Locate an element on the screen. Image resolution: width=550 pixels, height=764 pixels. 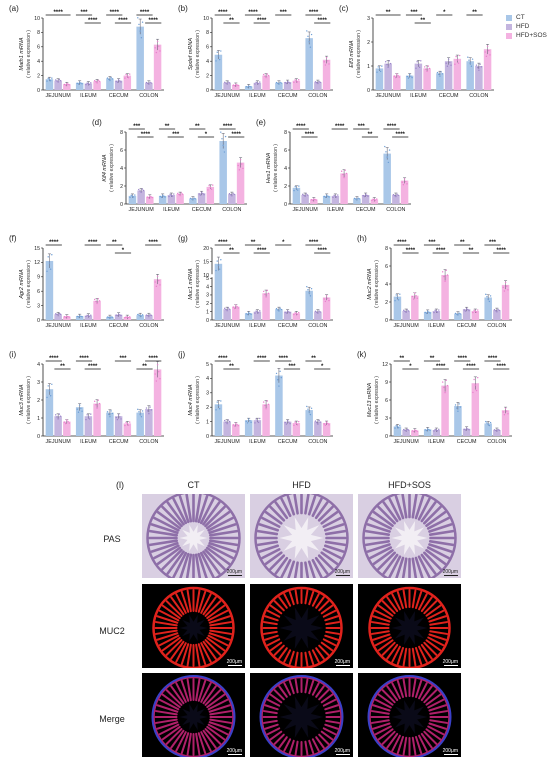
x-tick-label-jejunum: JEJUNUM is located at coordinates (407, 326).